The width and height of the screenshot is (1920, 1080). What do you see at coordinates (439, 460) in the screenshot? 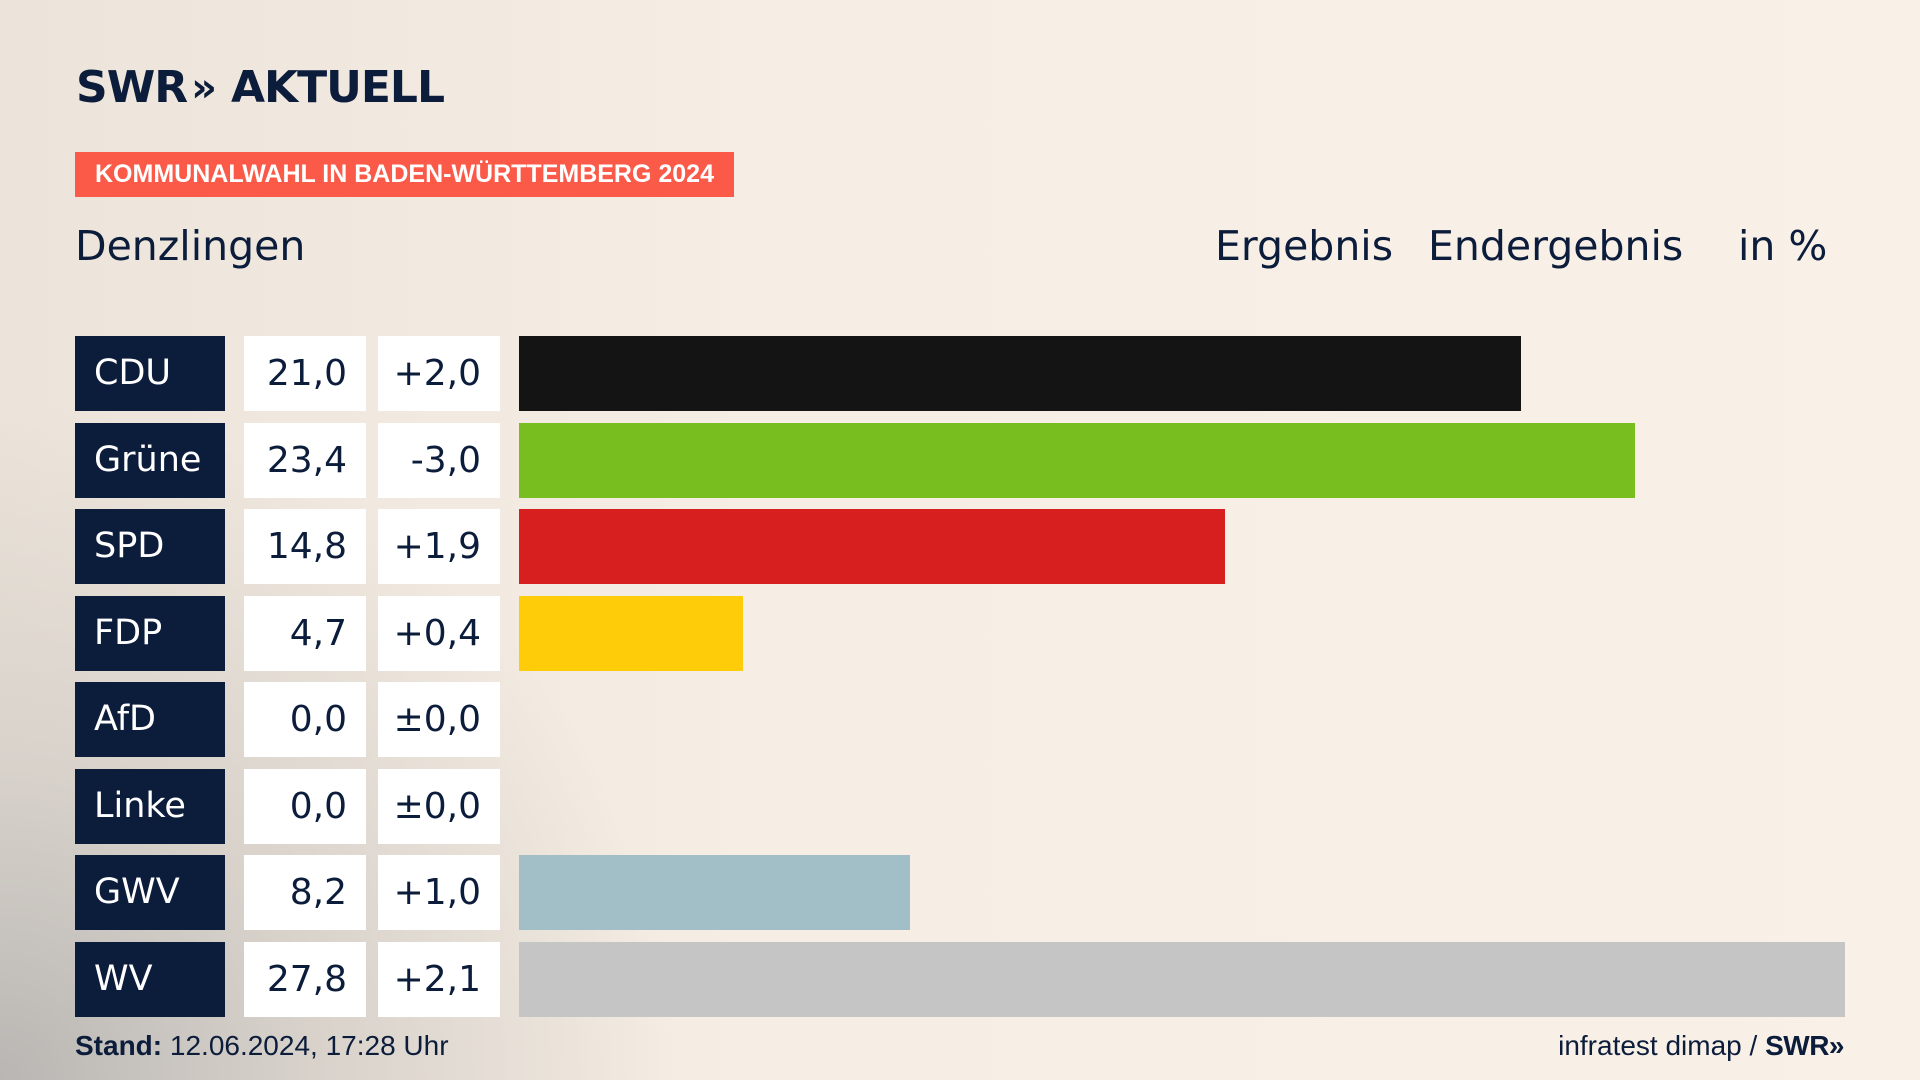
I see `diff-label-gr-ne: -3,0` at bounding box center [439, 460].